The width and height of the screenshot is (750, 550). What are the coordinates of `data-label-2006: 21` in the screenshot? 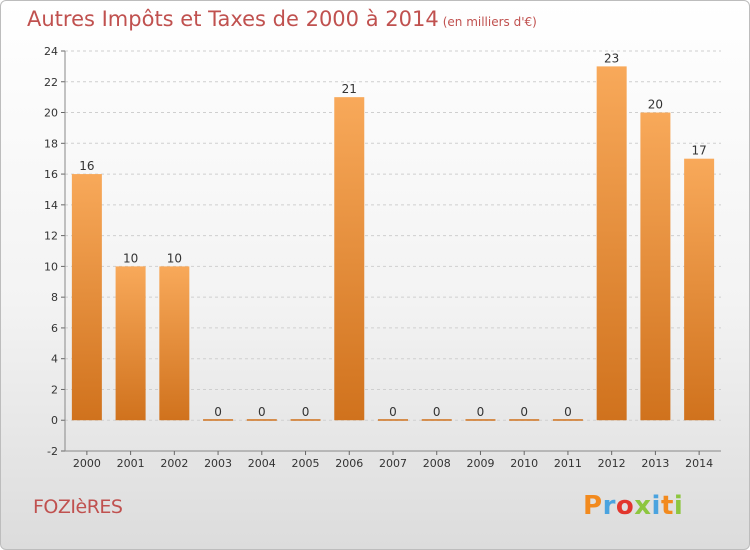 It's located at (349, 89).